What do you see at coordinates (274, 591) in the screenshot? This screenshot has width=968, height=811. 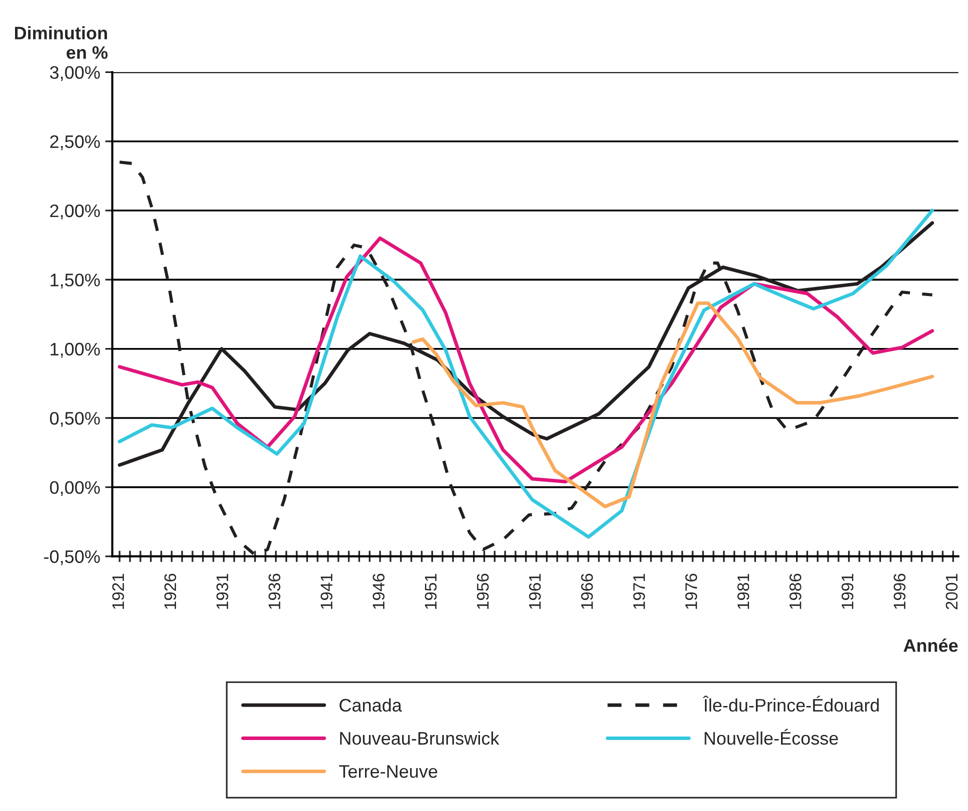 I see `x-tick-label: 1936` at bounding box center [274, 591].